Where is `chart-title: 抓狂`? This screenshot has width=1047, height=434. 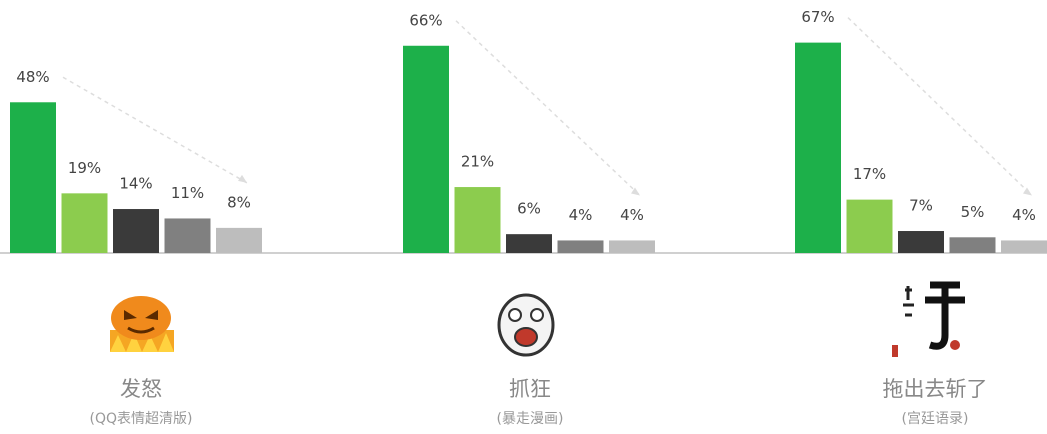
chart-title: 抓狂 is located at coordinates (530, 389).